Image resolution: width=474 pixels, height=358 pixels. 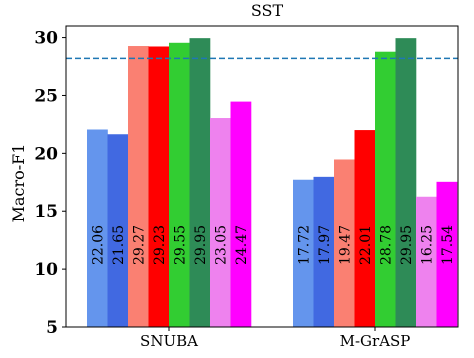 What do you see at coordinates (50, 183) in the screenshot?
I see `y-axis-ticks: 5 10 15 20 25 30` at bounding box center [50, 183].